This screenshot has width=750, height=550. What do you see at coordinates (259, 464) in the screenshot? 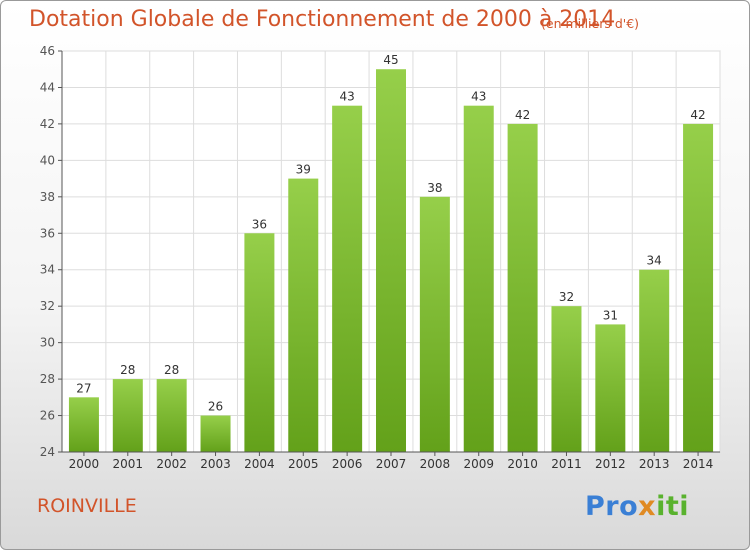
I see `x-tick-label: 2004` at bounding box center [259, 464].